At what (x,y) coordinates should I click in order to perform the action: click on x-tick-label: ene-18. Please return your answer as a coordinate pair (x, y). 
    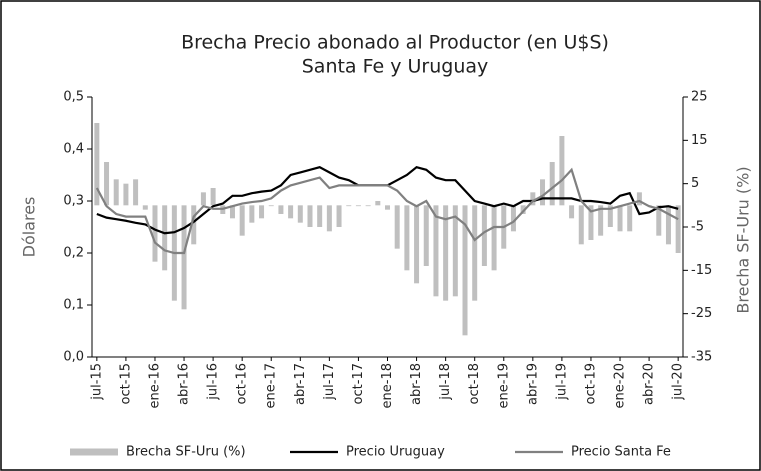
    Looking at the image, I should click on (387, 385).